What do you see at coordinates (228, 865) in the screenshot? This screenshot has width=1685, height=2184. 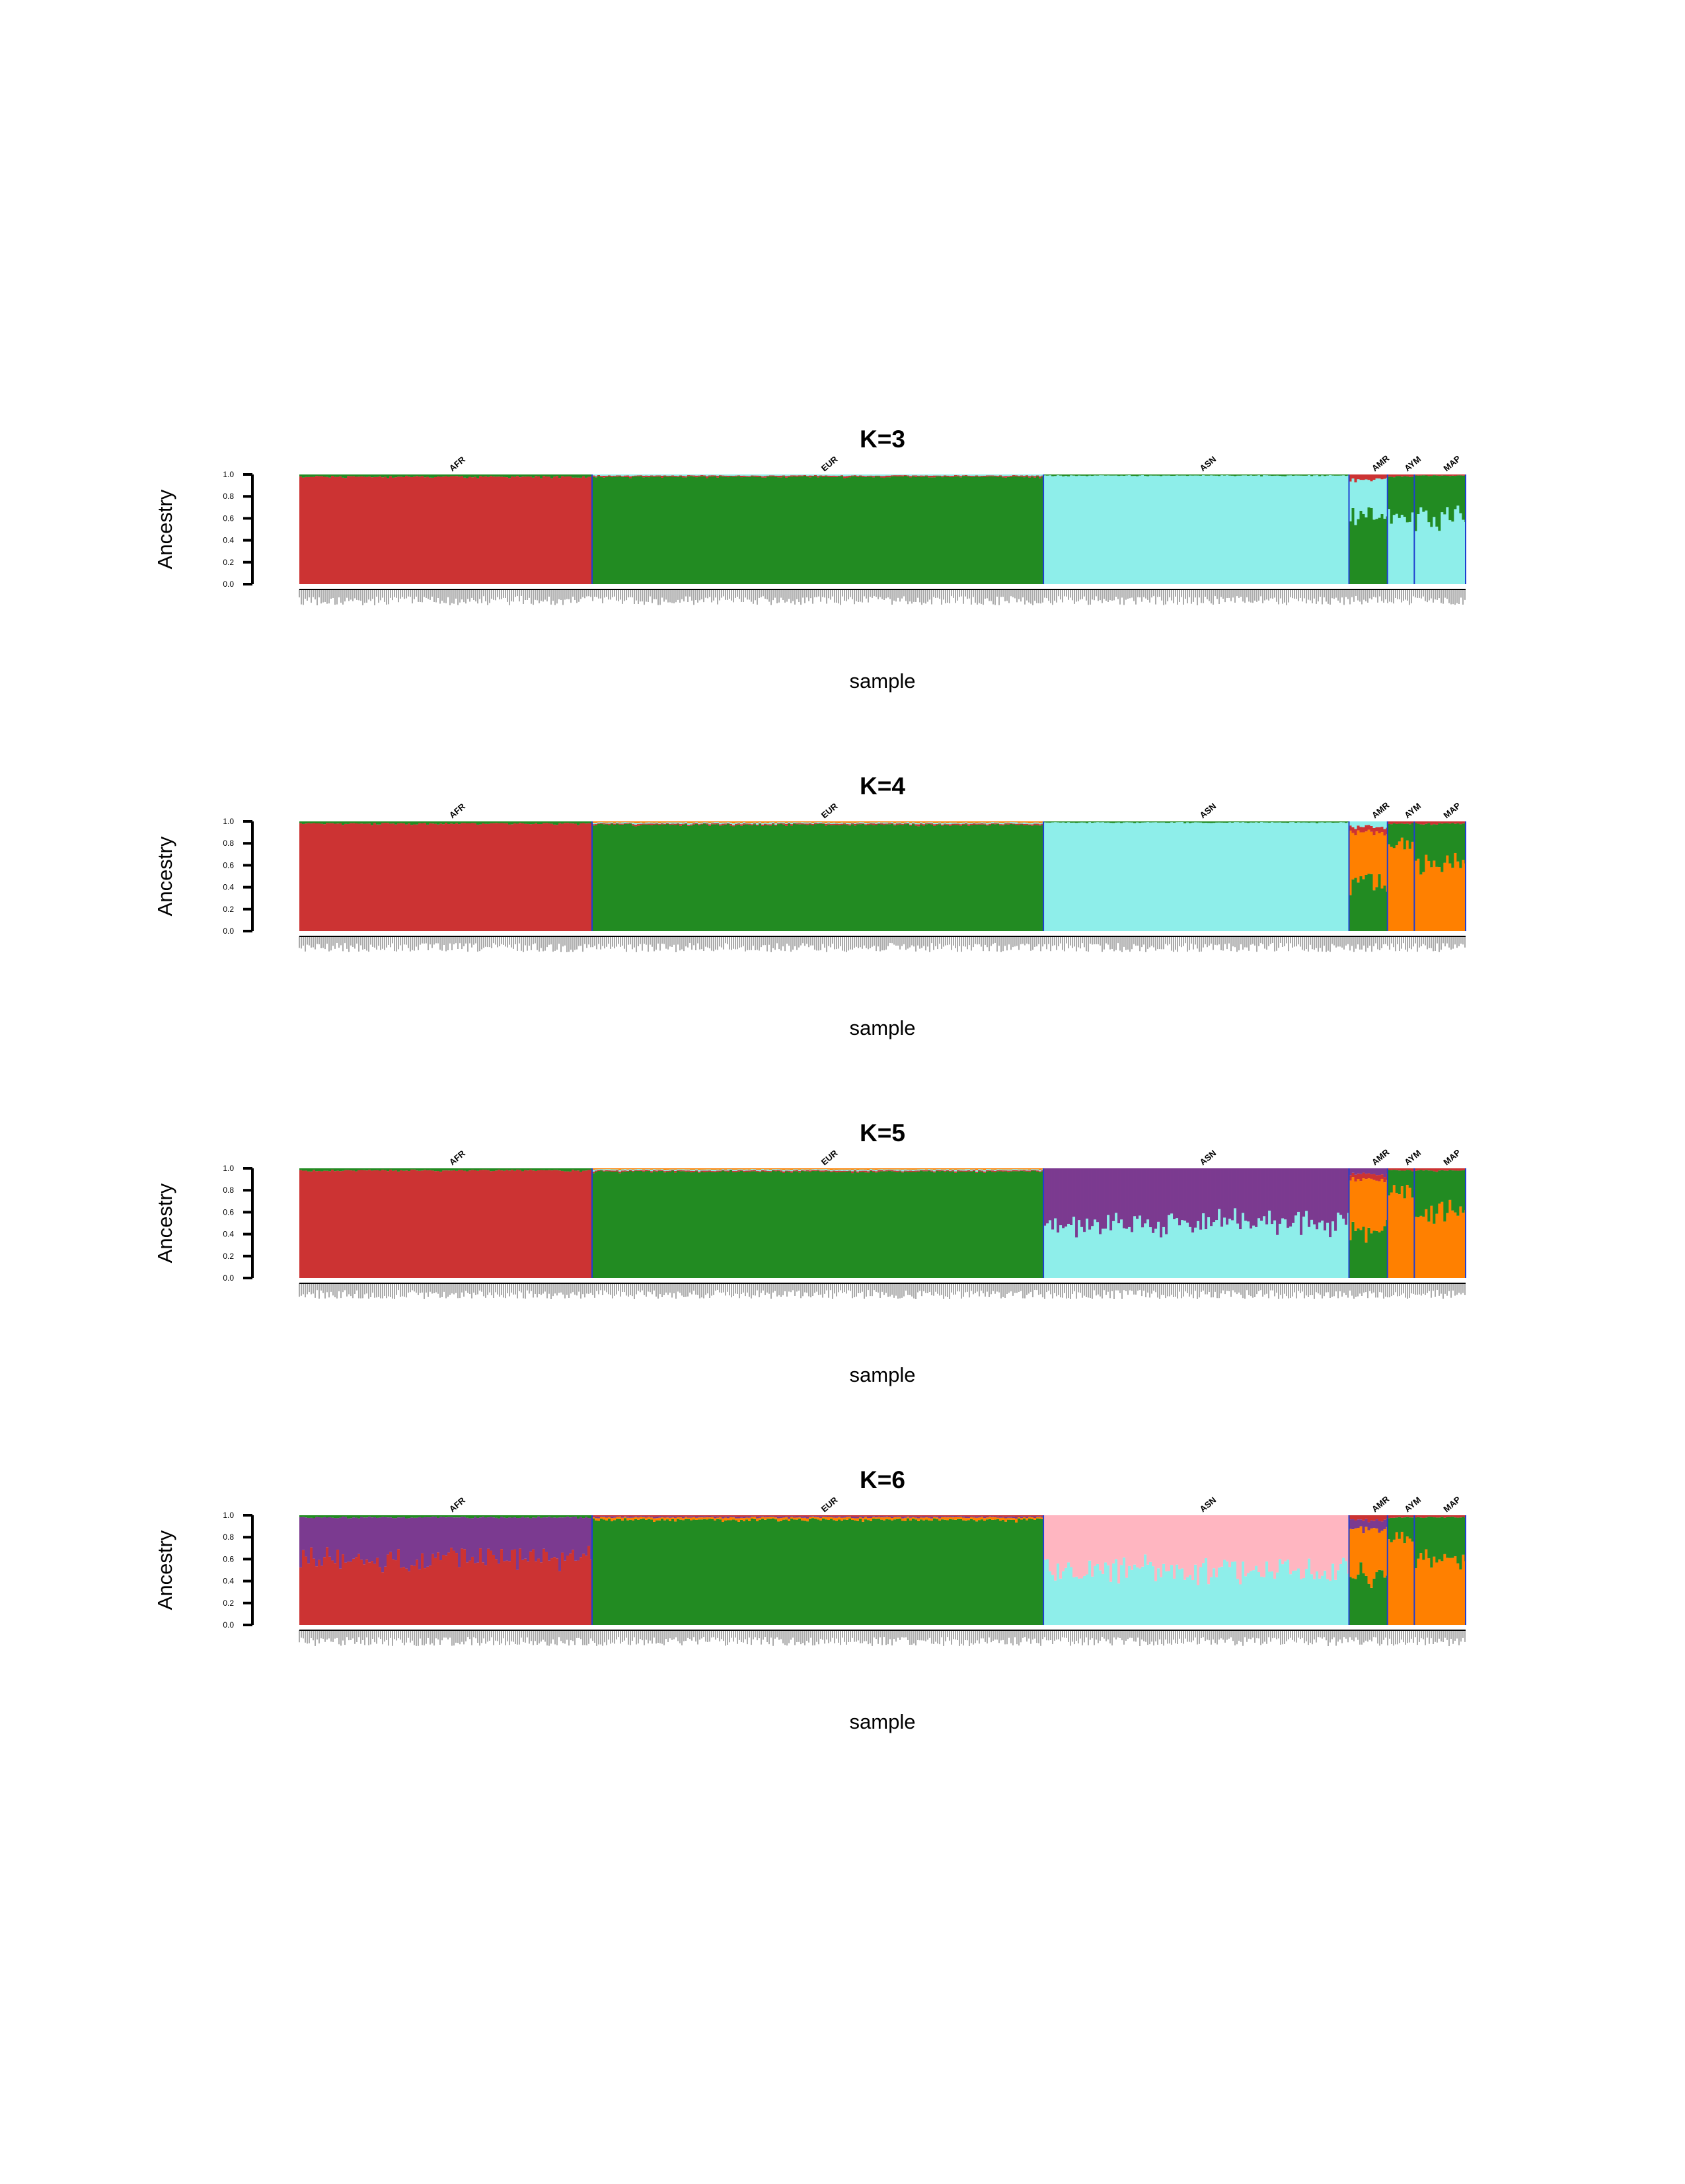 I see `y-tick-label: 0.6` at bounding box center [228, 865].